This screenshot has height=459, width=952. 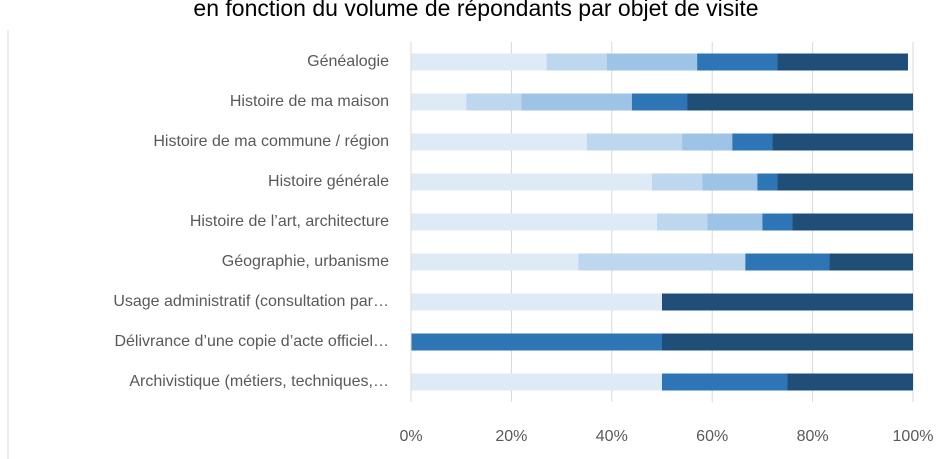 I want to click on x-tick-label: 0%, so click(x=410, y=436).